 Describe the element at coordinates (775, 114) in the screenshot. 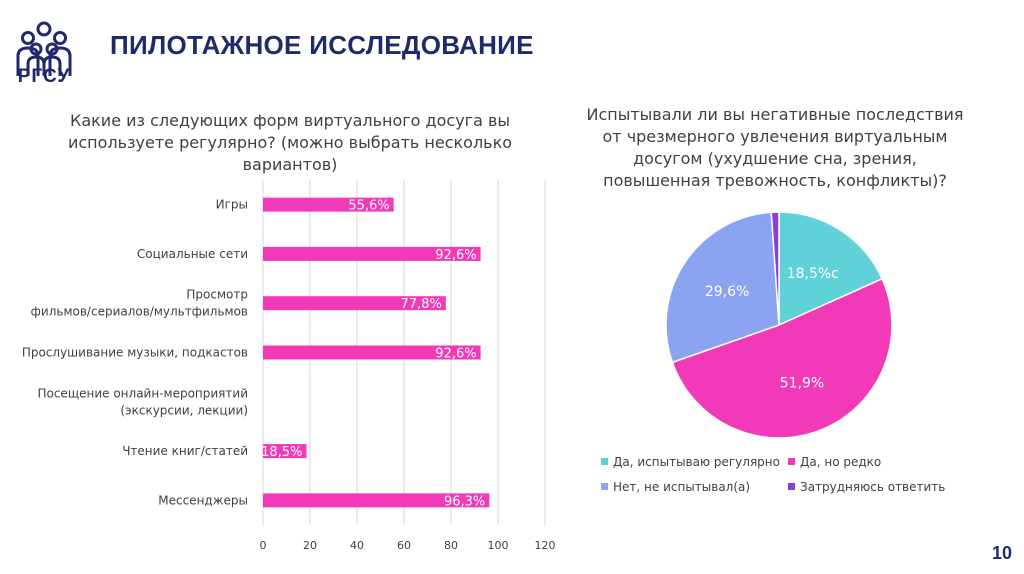

I see `pie-chart-title-line: Испытывали ли вы негативные последствия` at that location.